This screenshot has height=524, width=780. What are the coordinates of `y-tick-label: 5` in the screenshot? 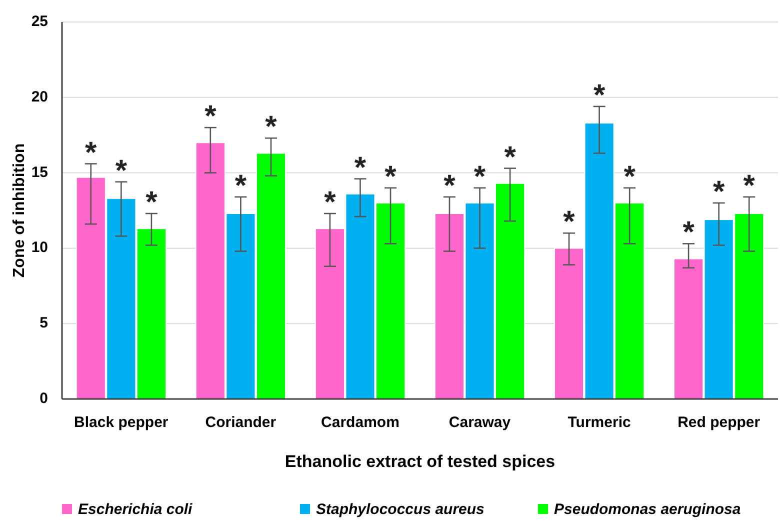 It's located at (44, 323).